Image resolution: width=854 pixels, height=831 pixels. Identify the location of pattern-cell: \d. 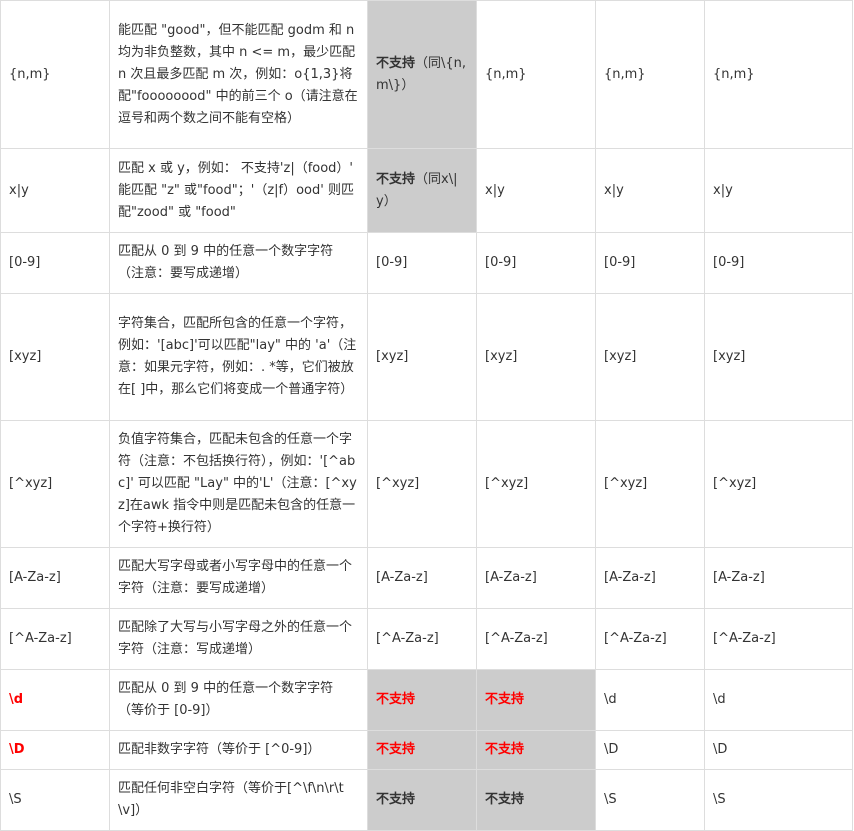
(55, 700).